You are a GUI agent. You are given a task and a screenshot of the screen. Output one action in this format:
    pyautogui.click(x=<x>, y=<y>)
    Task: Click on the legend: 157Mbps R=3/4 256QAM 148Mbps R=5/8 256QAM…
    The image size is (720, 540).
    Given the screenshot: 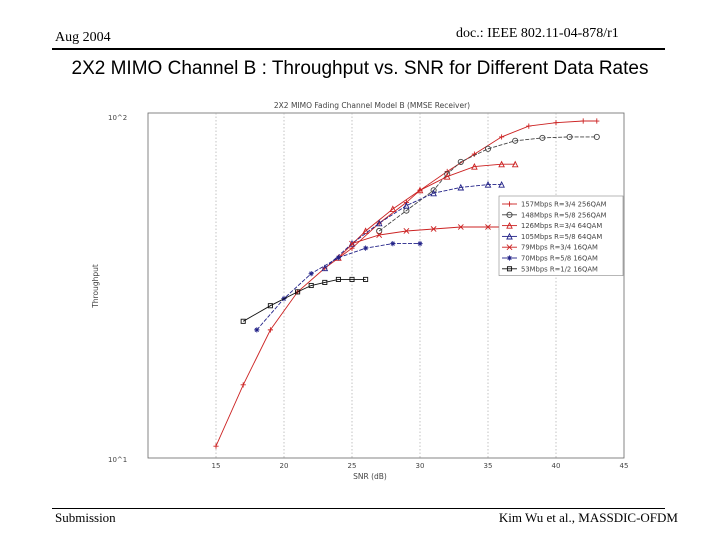 What is the action you would take?
    pyautogui.click(x=561, y=235)
    